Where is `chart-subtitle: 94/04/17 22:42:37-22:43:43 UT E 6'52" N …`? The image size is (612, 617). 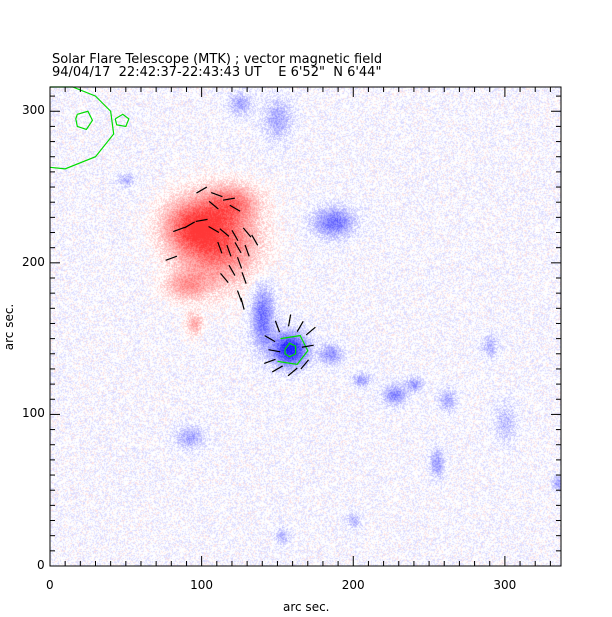 chart-subtitle: 94/04/17 22:42:37-22:43:43 UT E 6'52" N … is located at coordinates (217, 72).